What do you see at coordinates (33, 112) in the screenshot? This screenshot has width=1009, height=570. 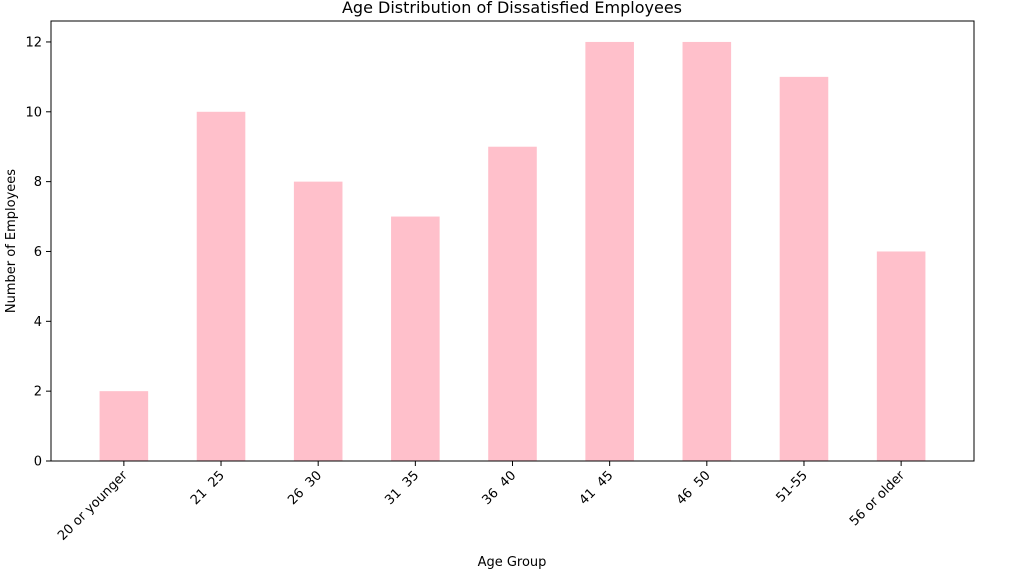 I see `y-tick-label-5: 10` at bounding box center [33, 112].